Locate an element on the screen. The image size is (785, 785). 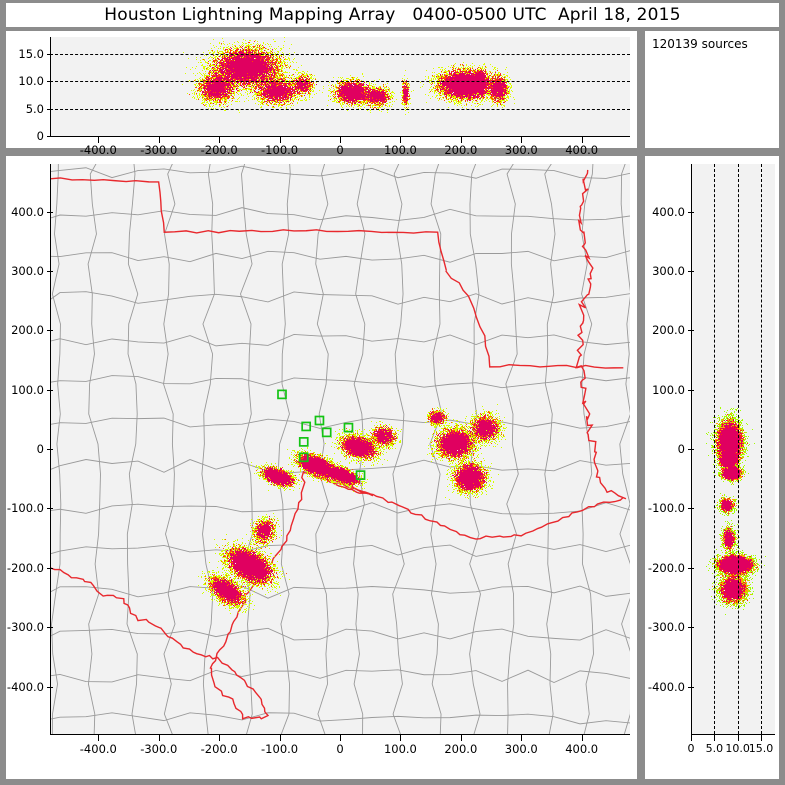
plan-view-x-axis is located at coordinates (340, 734).